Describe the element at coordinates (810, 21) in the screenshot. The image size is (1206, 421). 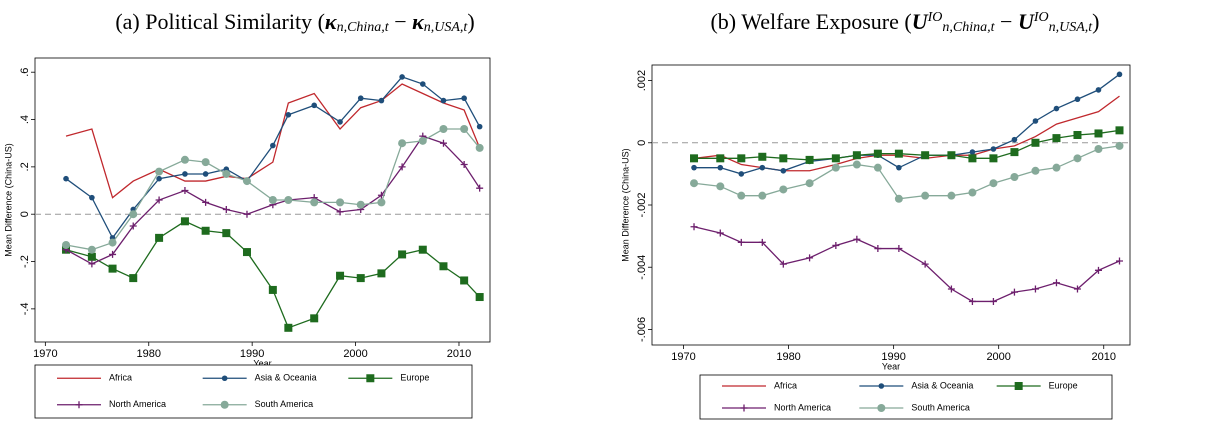
I see `title-part: (b) Welfare Exposure (` at that location.